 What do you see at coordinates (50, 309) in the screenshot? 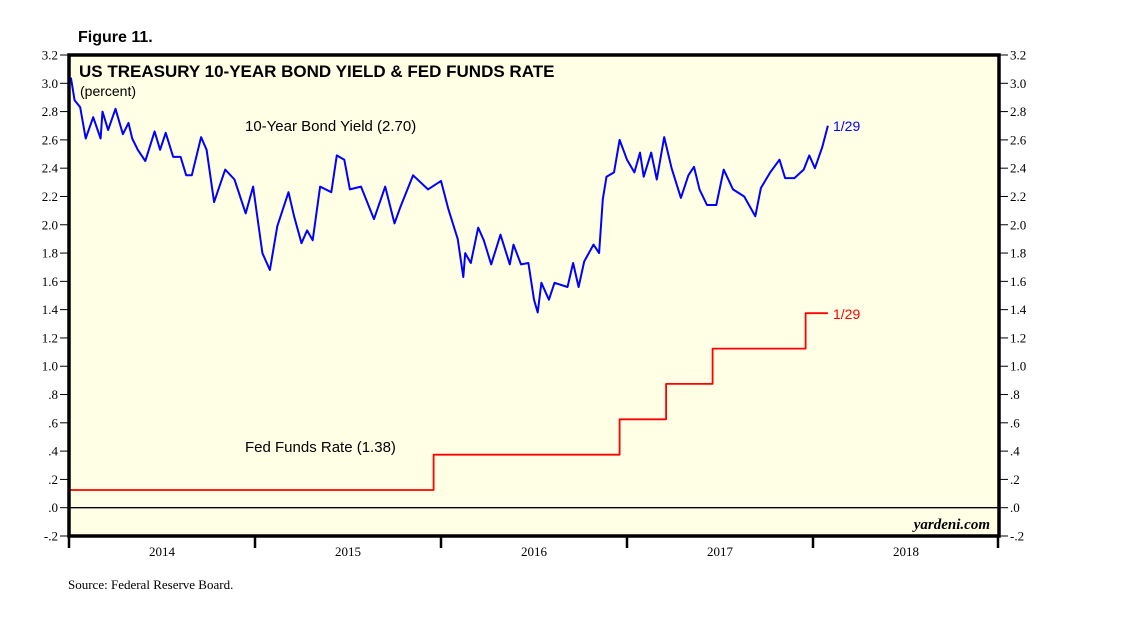
I see `y-tick-label-left: 1.4` at bounding box center [50, 309].